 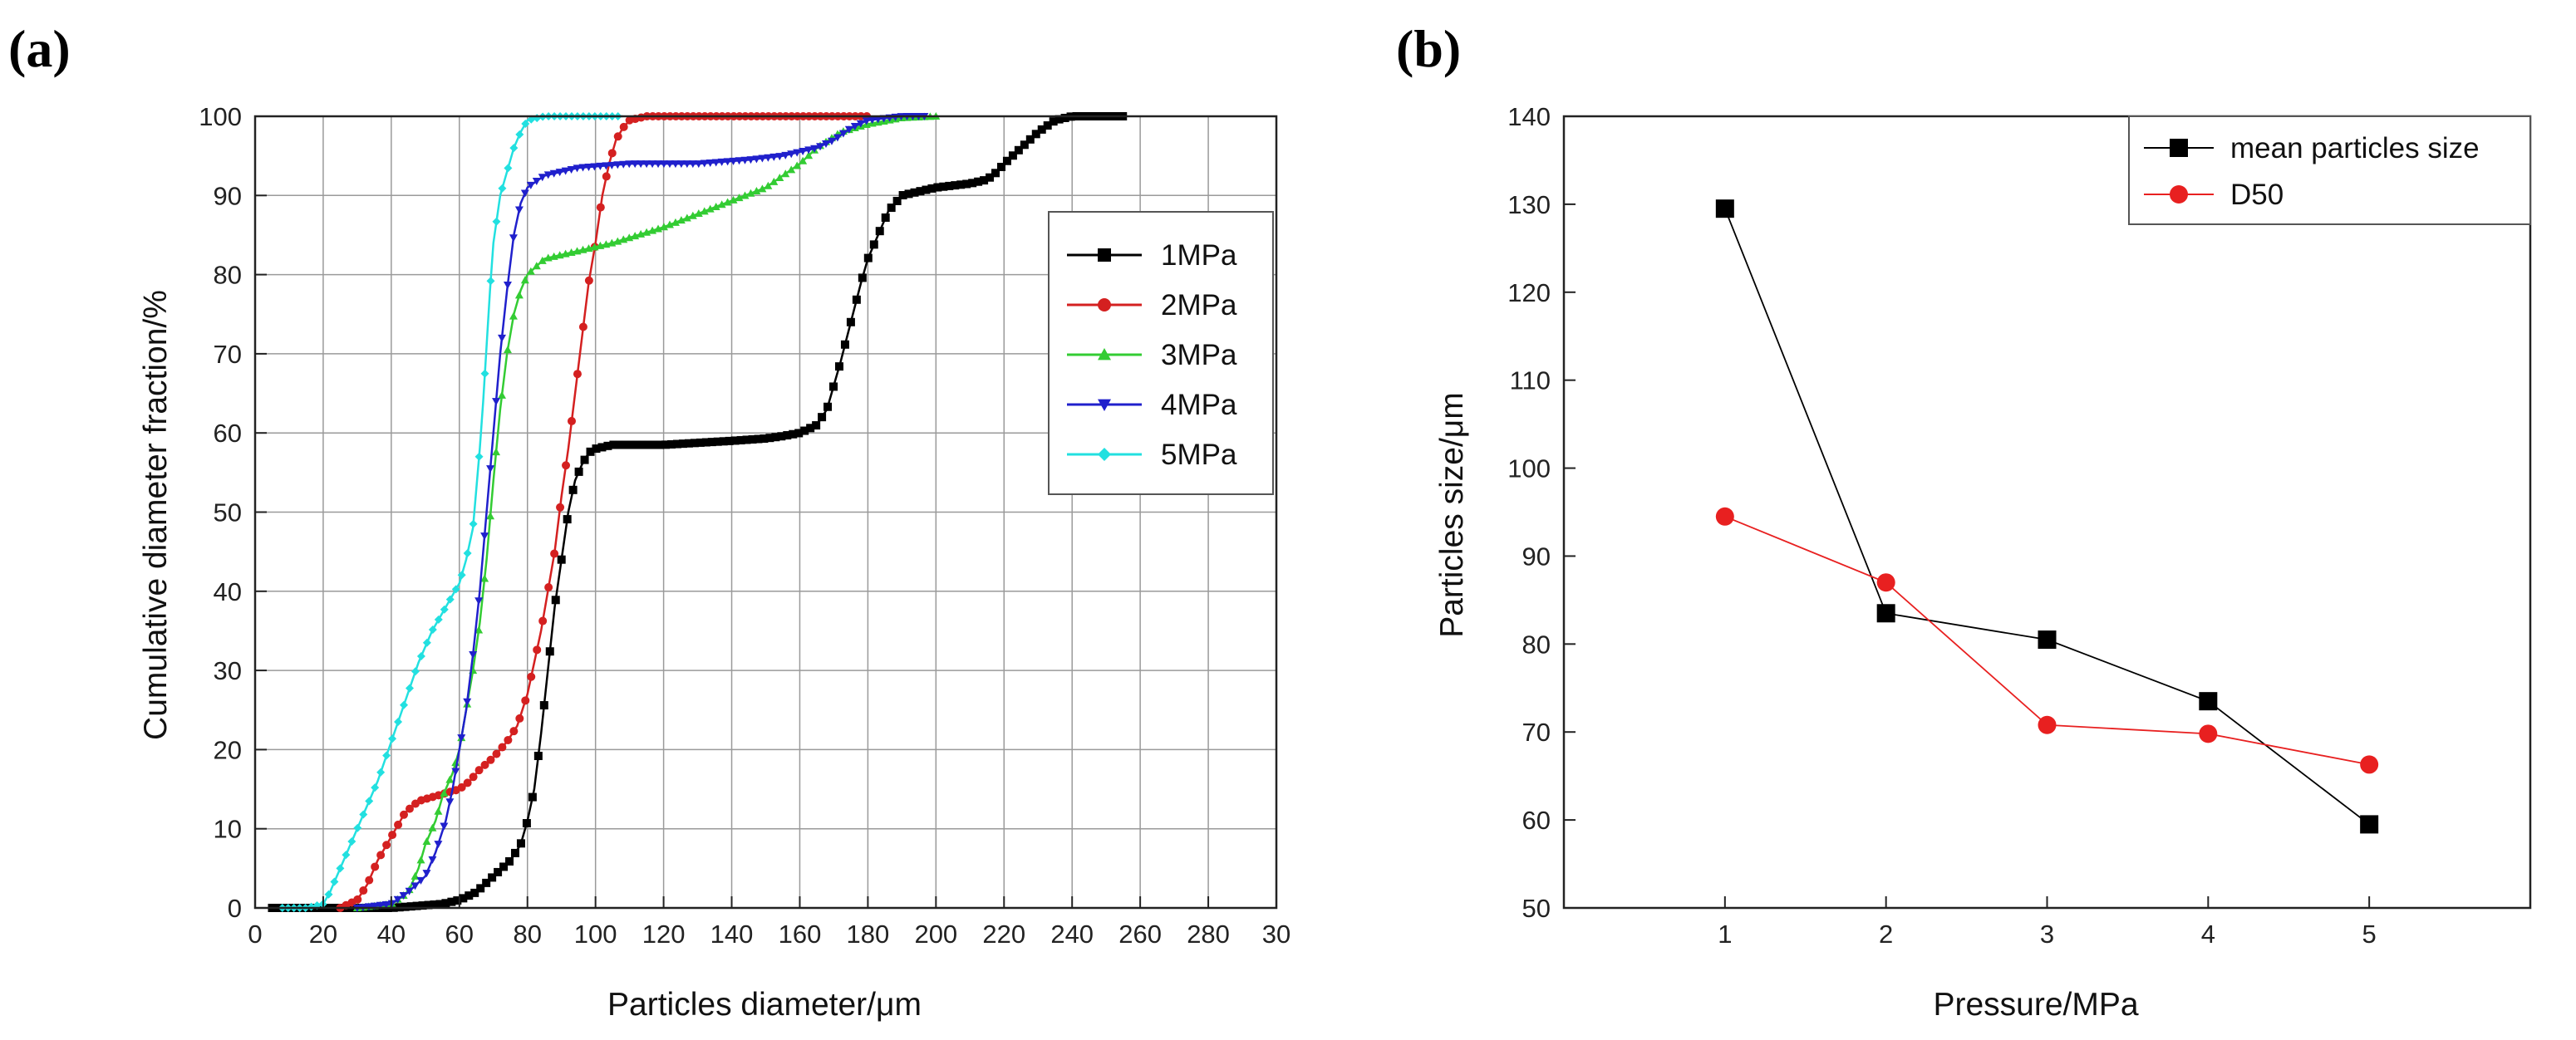 I want to click on chart-b-ylabel: Particles size/μm, so click(x=1452, y=515).